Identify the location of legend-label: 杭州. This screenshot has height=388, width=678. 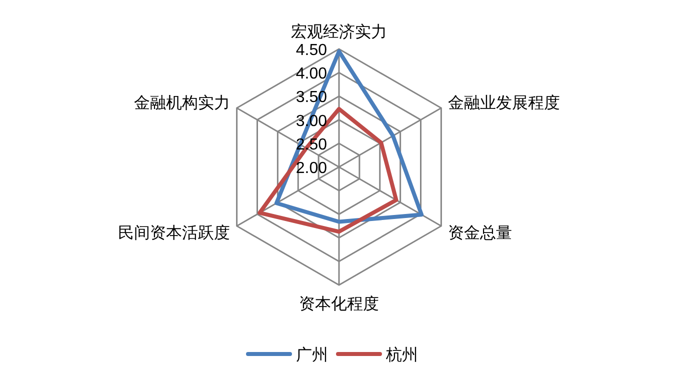
(401, 355).